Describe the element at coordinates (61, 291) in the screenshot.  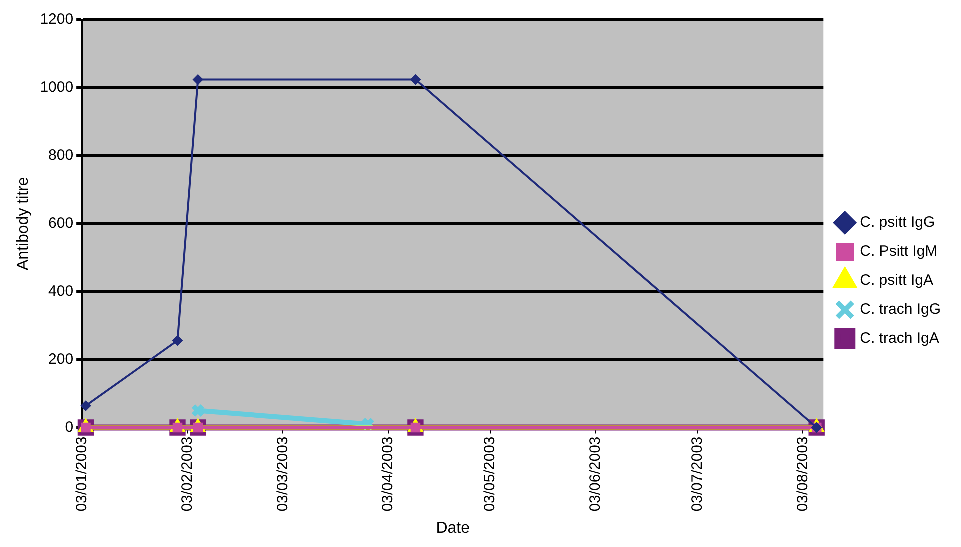
I see `y-tick-label: 400` at that location.